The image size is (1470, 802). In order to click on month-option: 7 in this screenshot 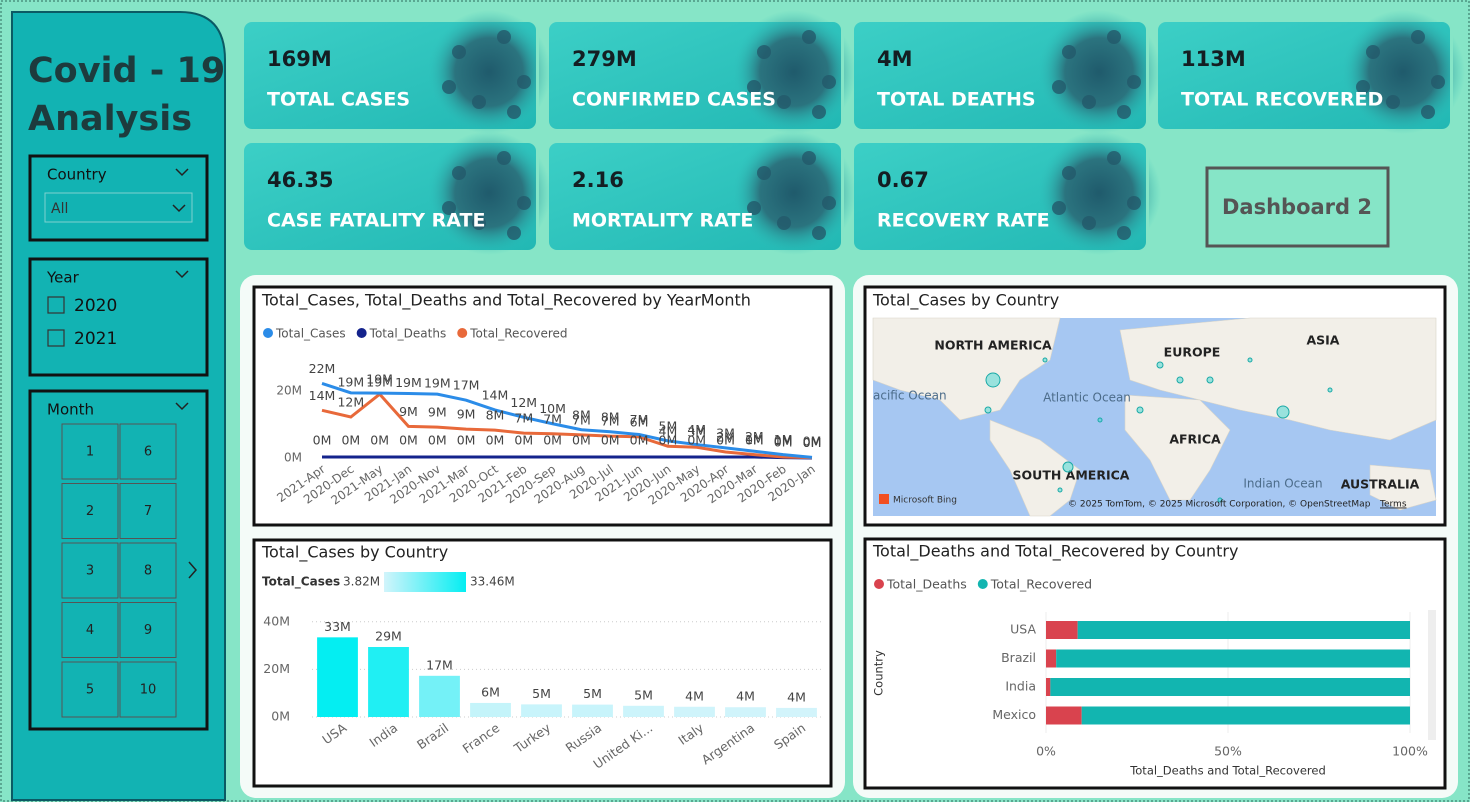, I will do `click(148, 511)`.